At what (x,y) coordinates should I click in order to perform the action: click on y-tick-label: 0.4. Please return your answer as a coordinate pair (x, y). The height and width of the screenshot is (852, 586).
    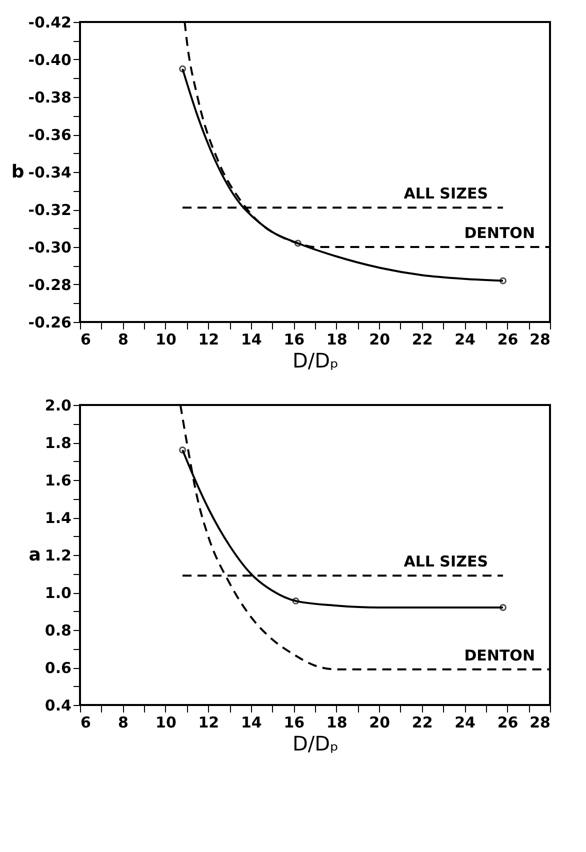
    Looking at the image, I should click on (58, 705).